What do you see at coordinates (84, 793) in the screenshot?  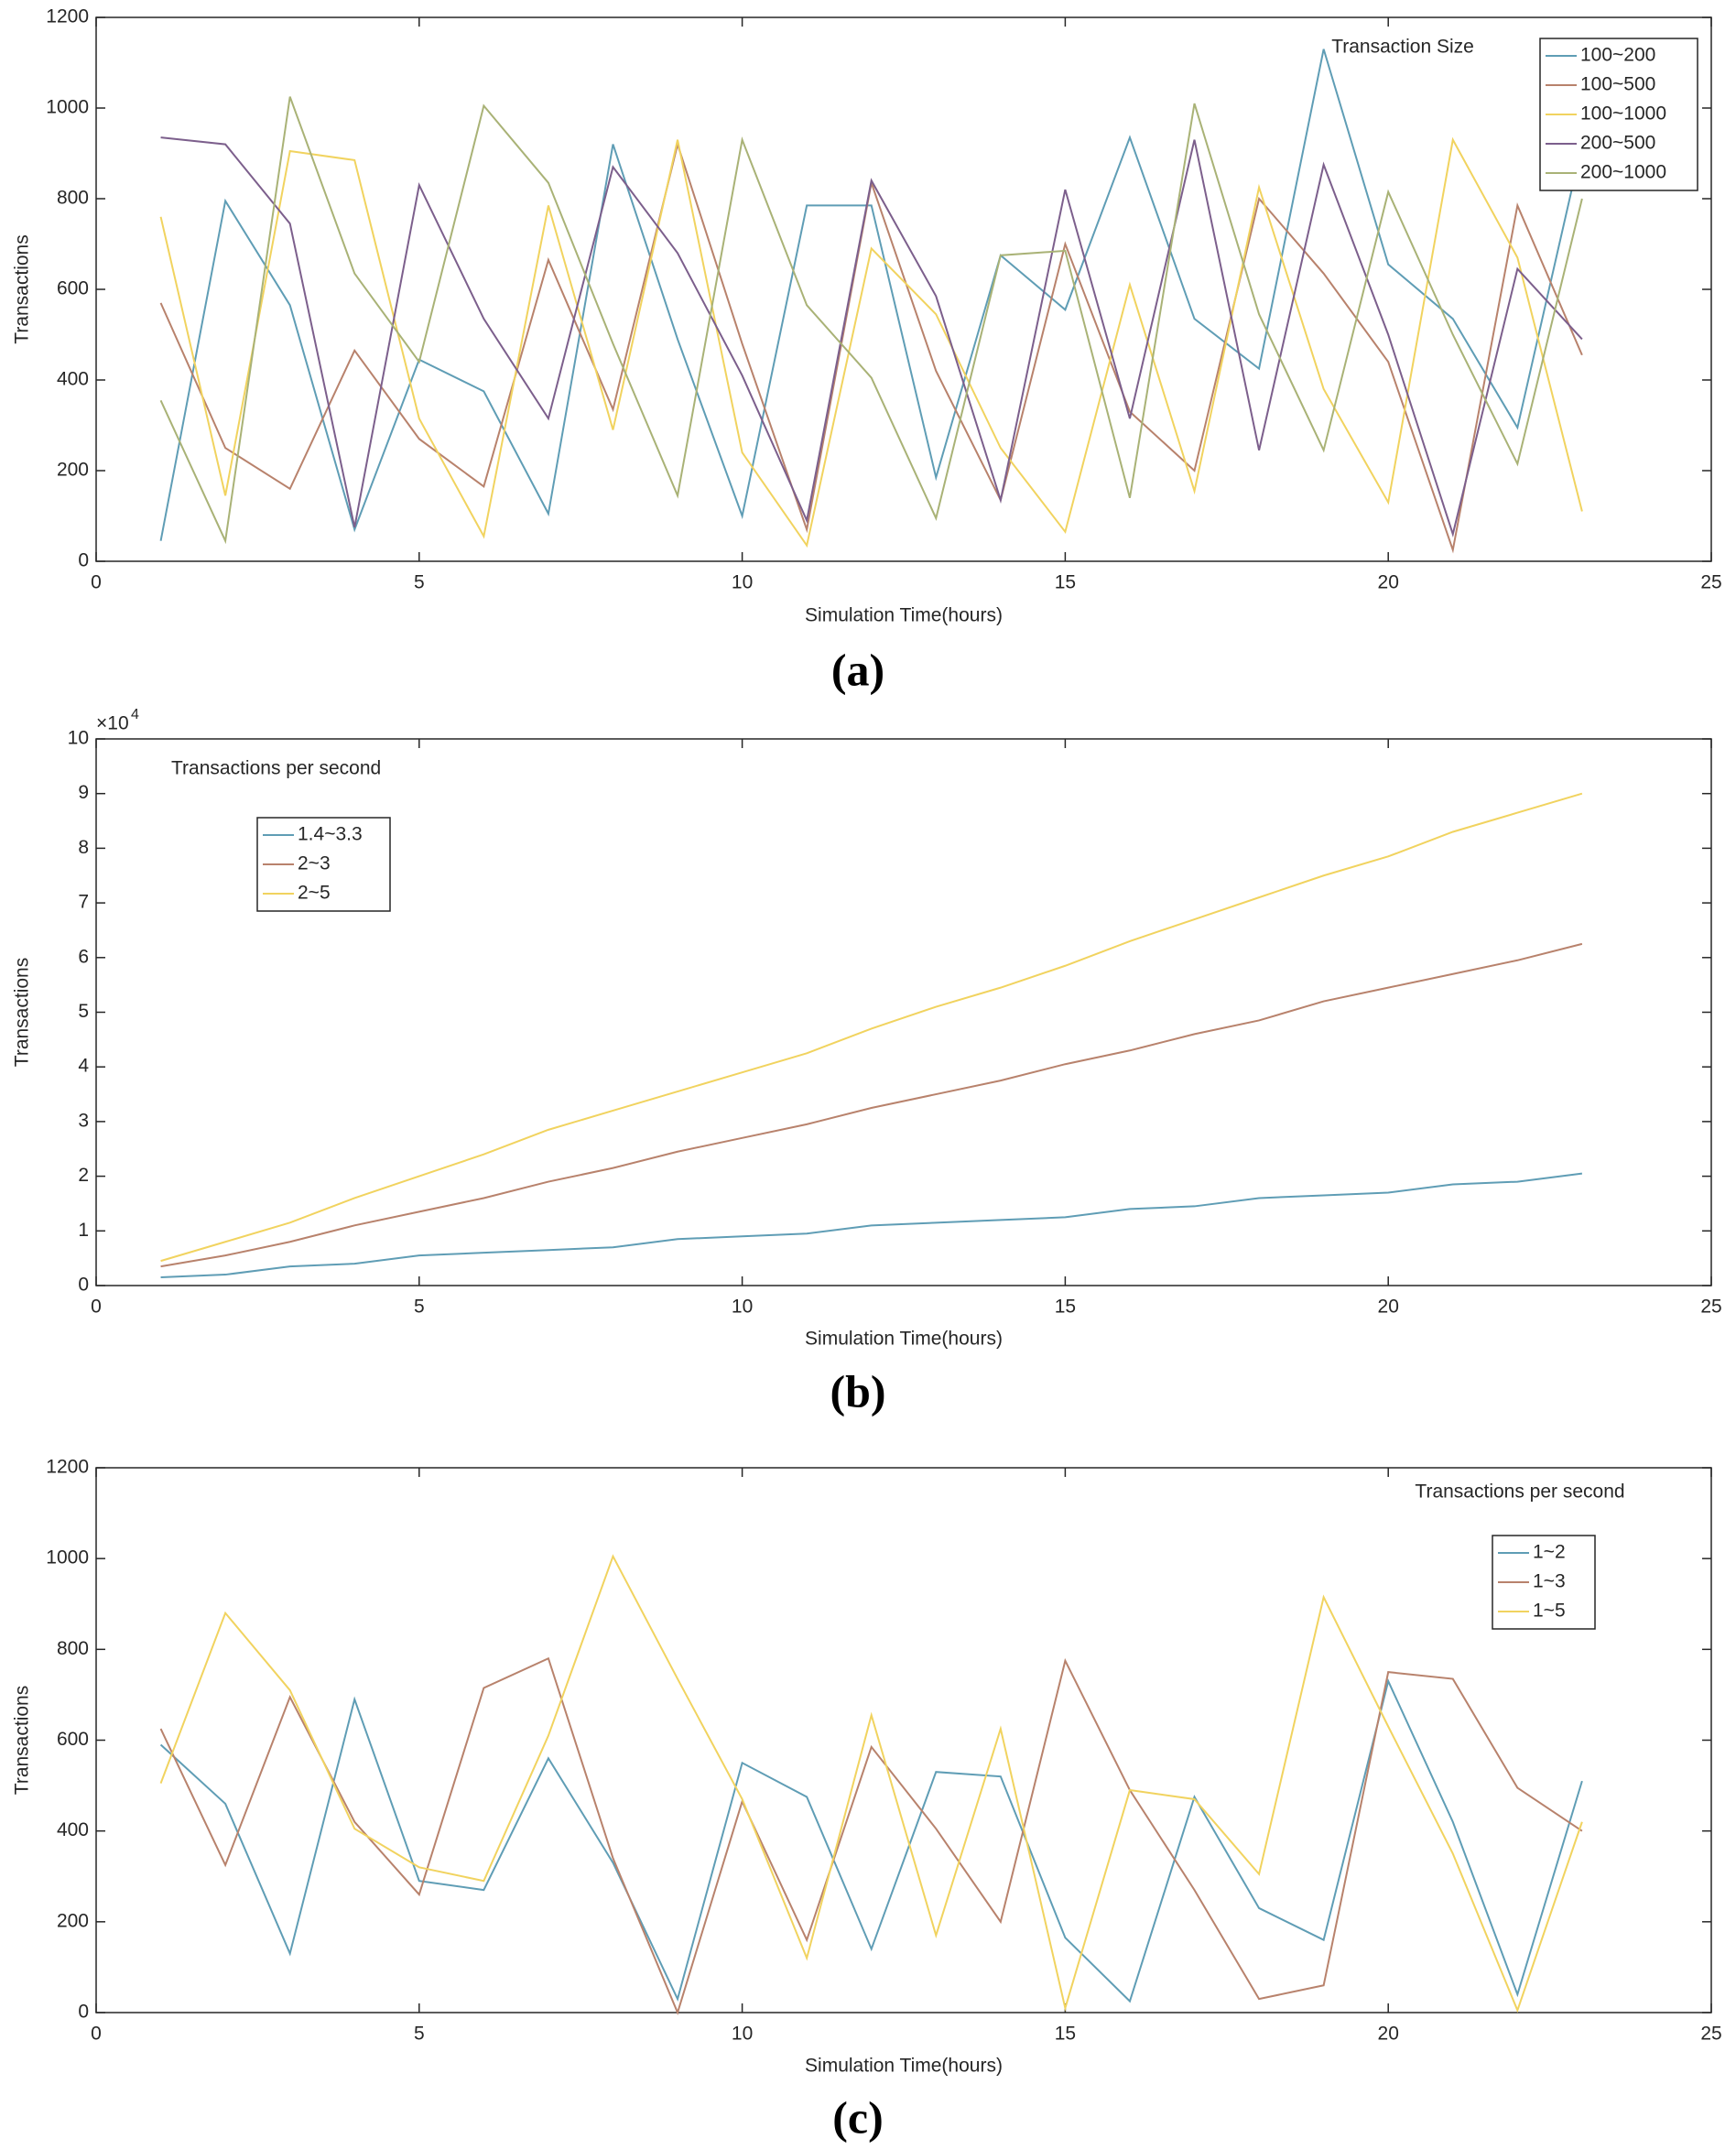 I see `y-tick-label: 9` at bounding box center [84, 793].